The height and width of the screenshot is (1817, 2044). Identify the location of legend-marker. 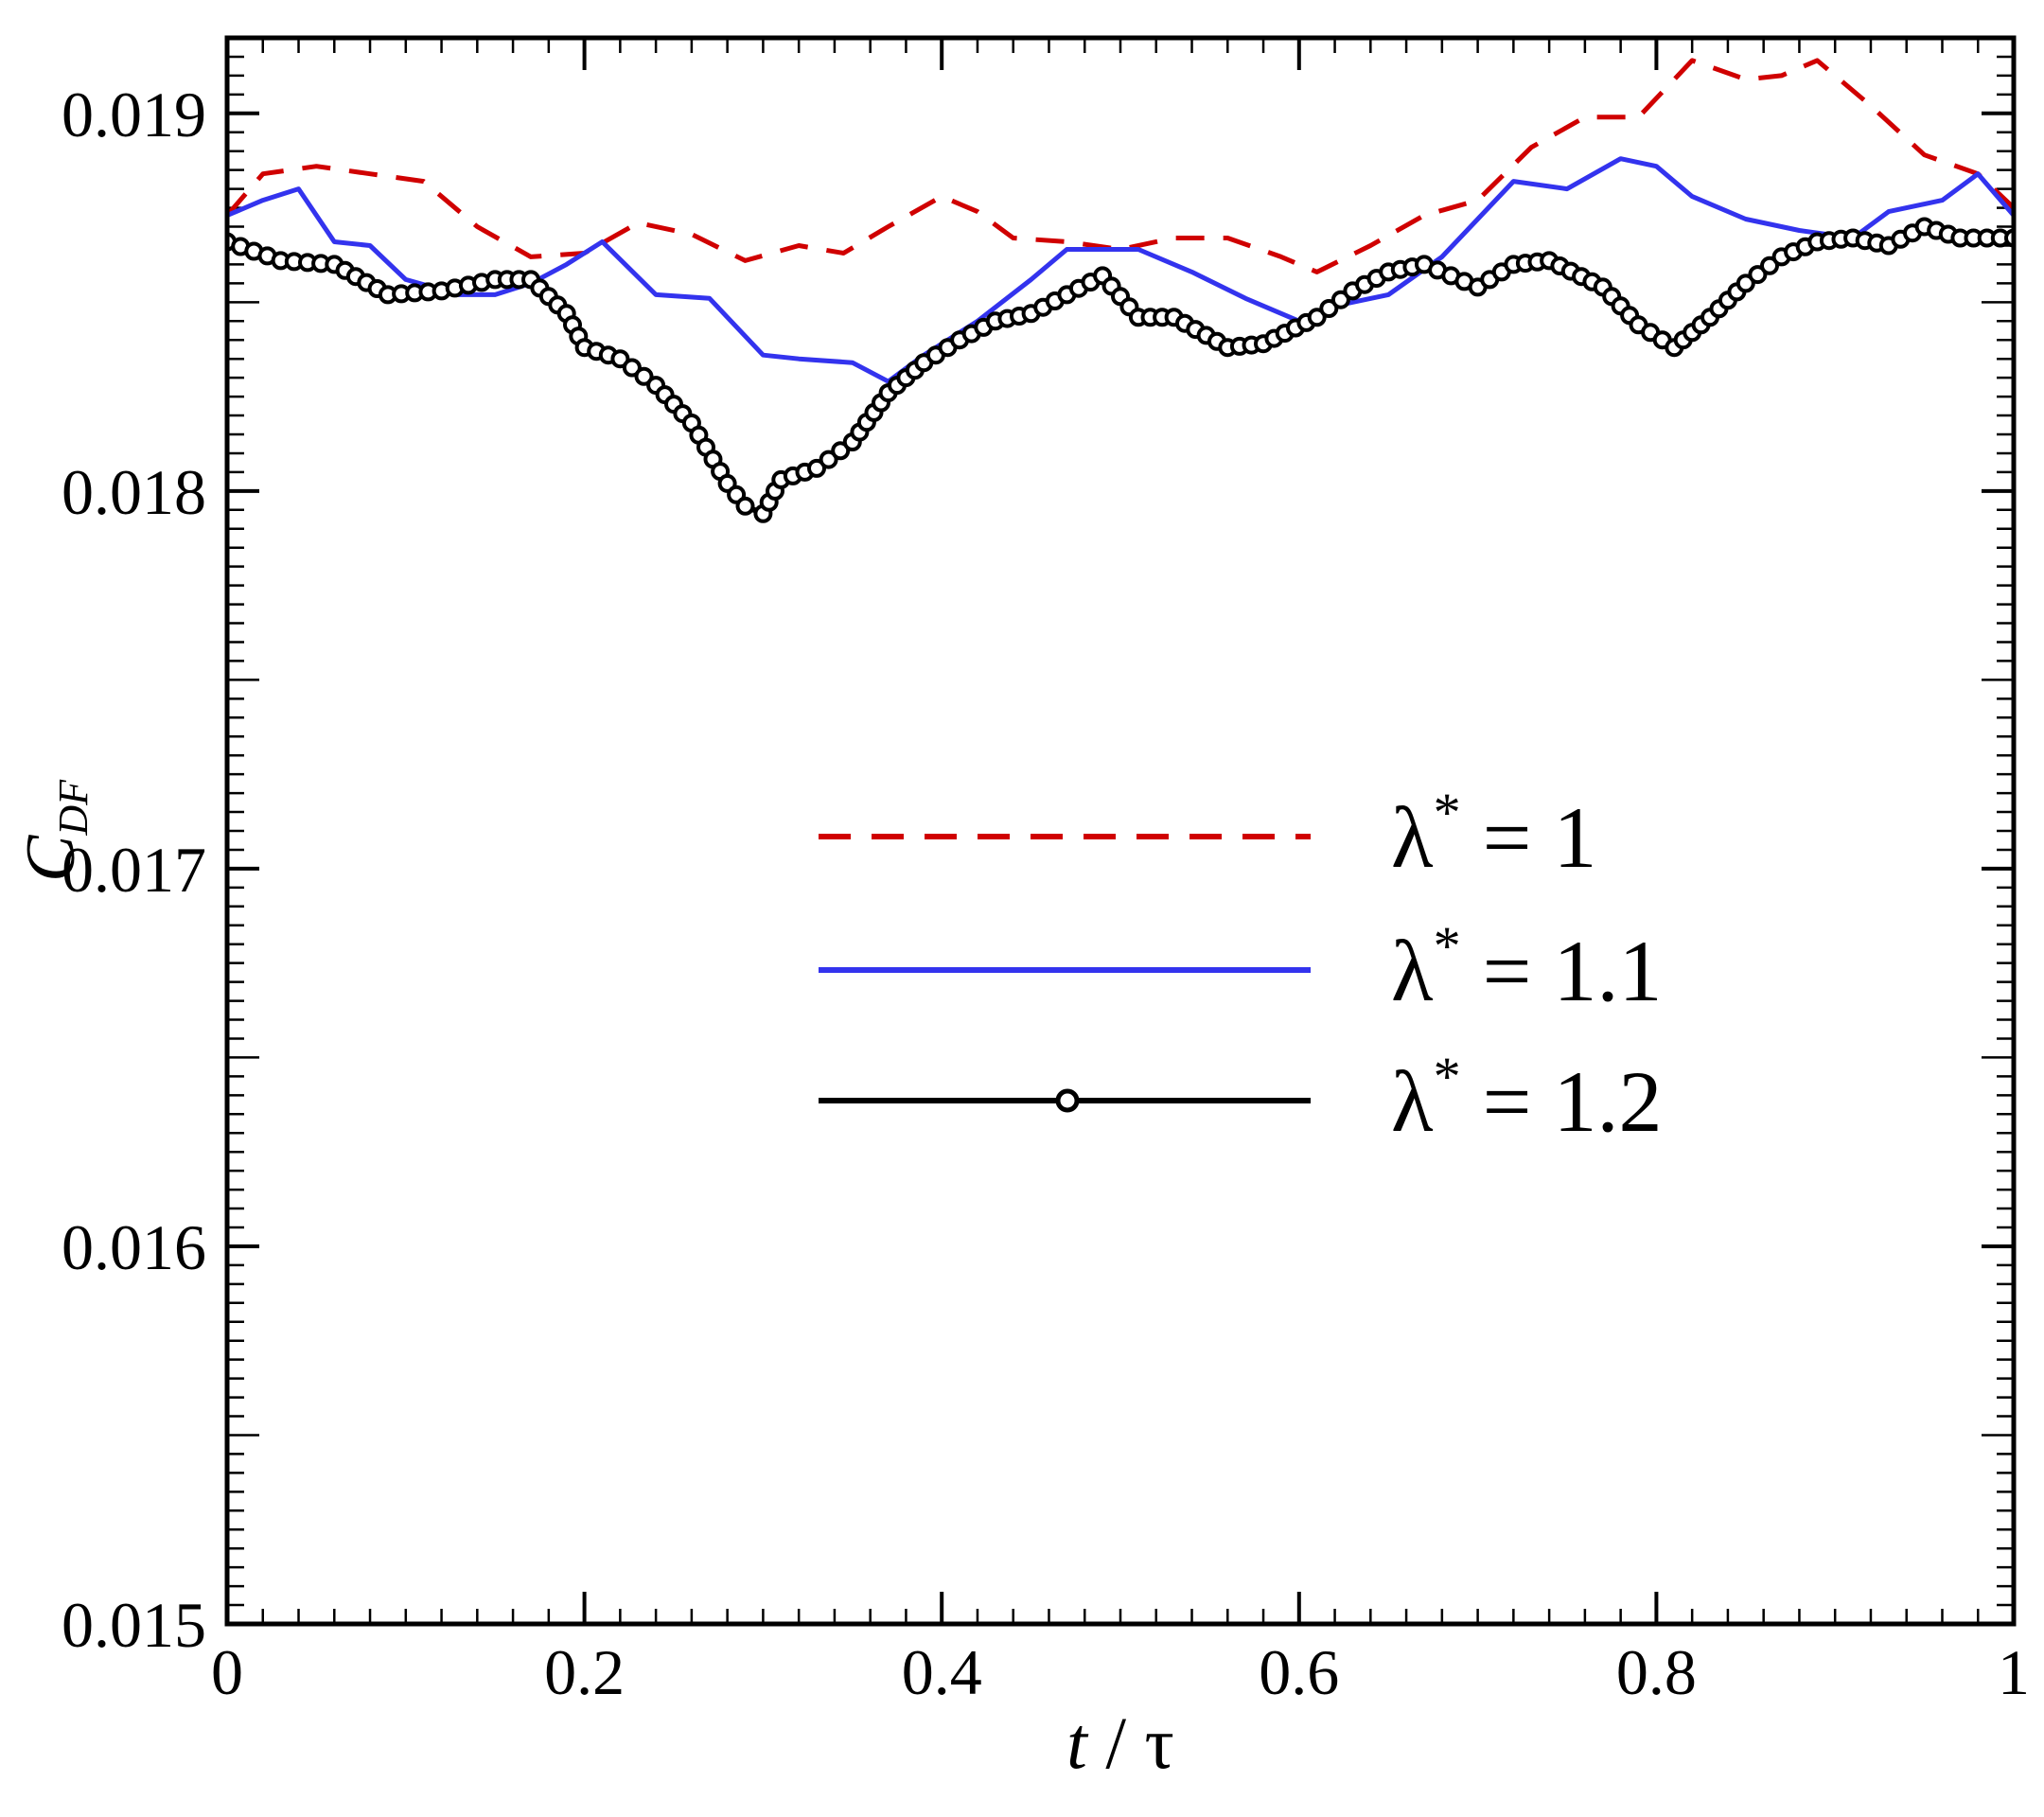
(1067, 1100).